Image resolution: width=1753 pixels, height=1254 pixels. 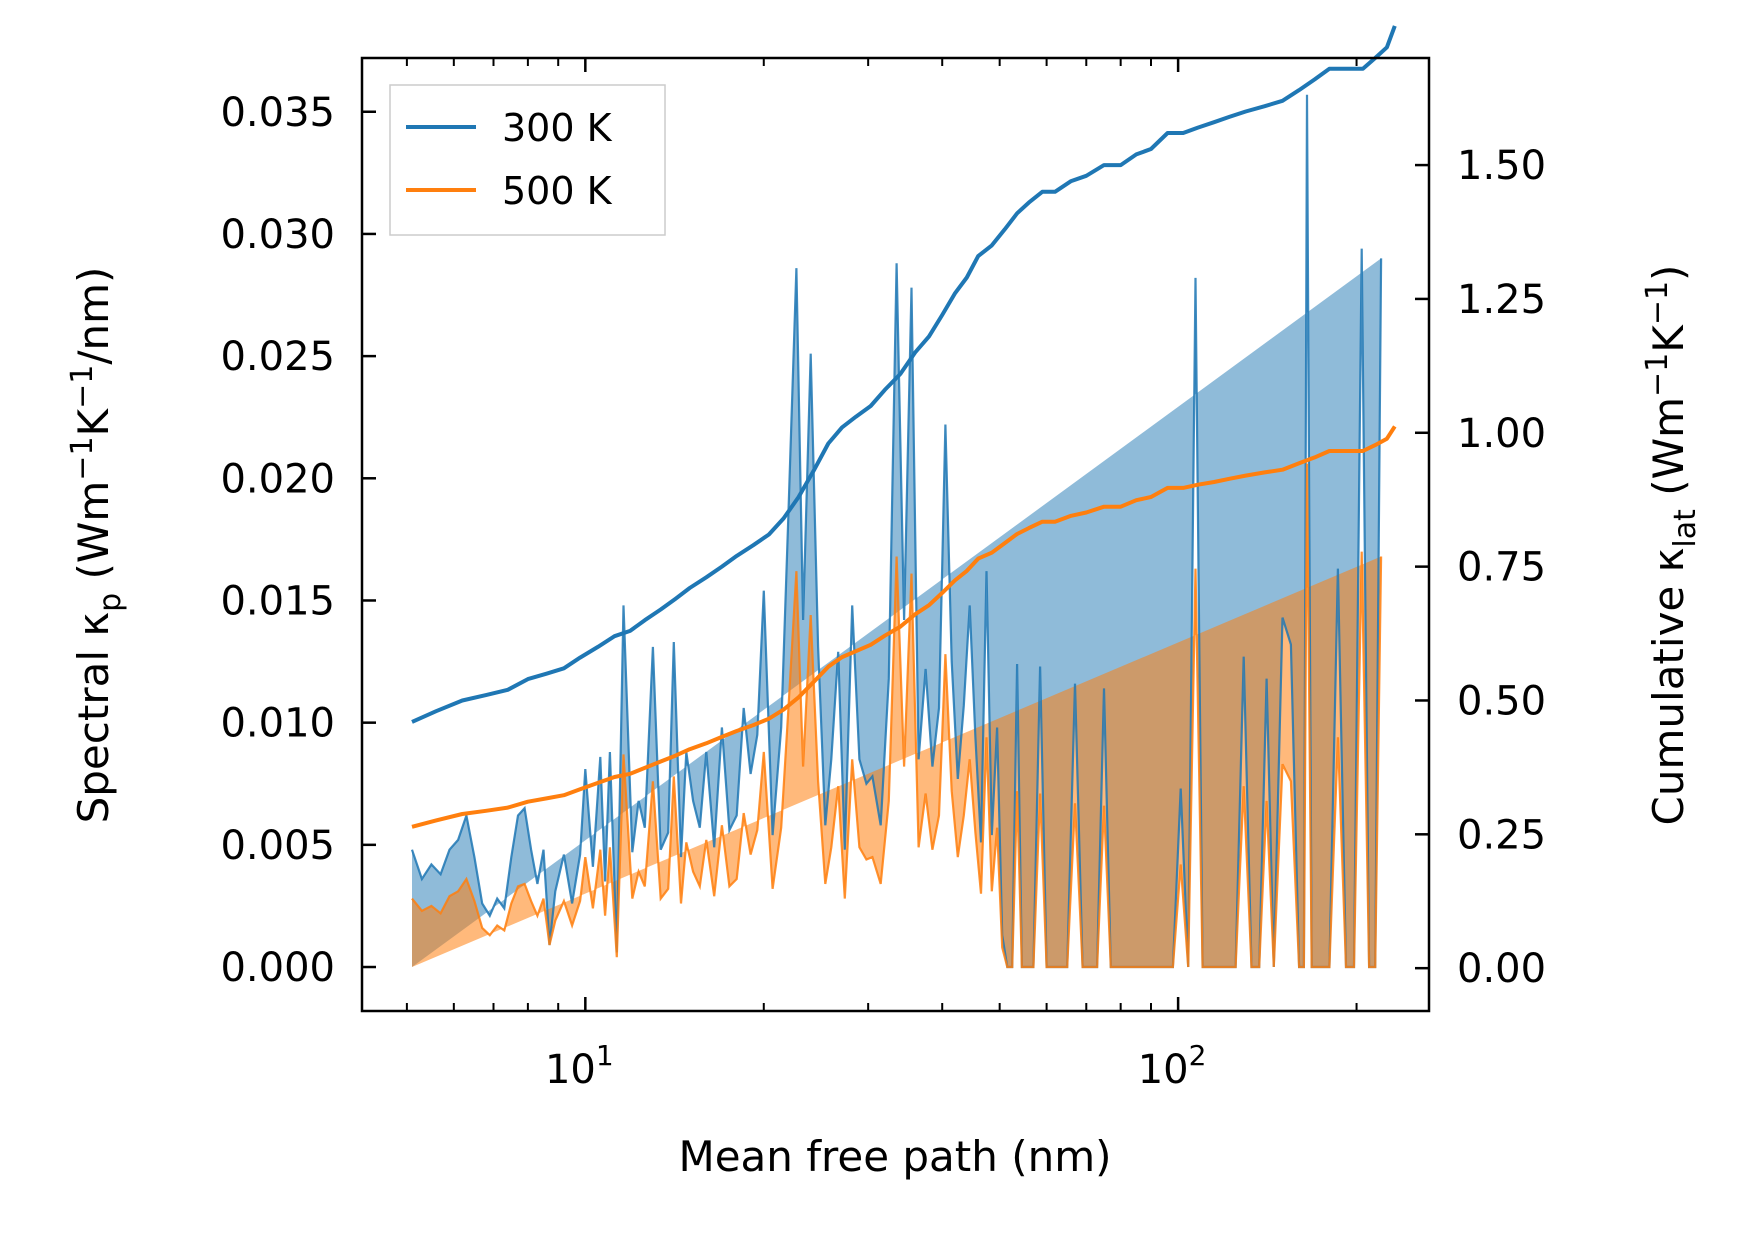 I want to click on y-right-tick-label: 1.00, so click(x=1501, y=434).